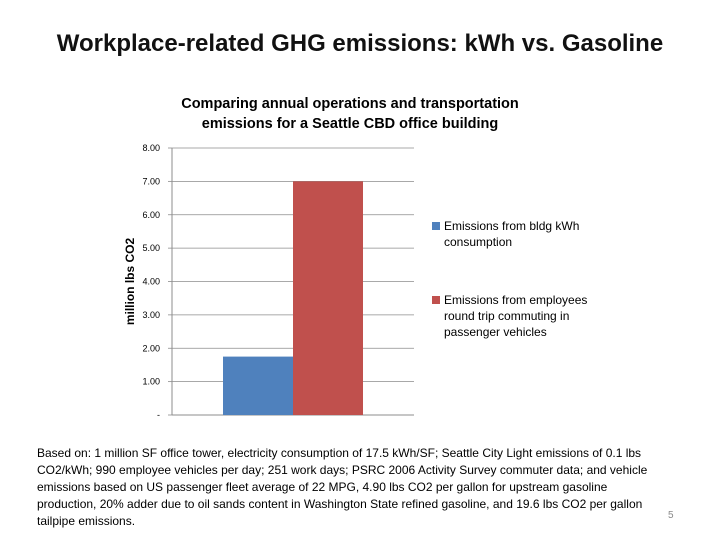 The image size is (720, 540). What do you see at coordinates (151, 382) in the screenshot?
I see `y-tick-label: 1.00` at bounding box center [151, 382].